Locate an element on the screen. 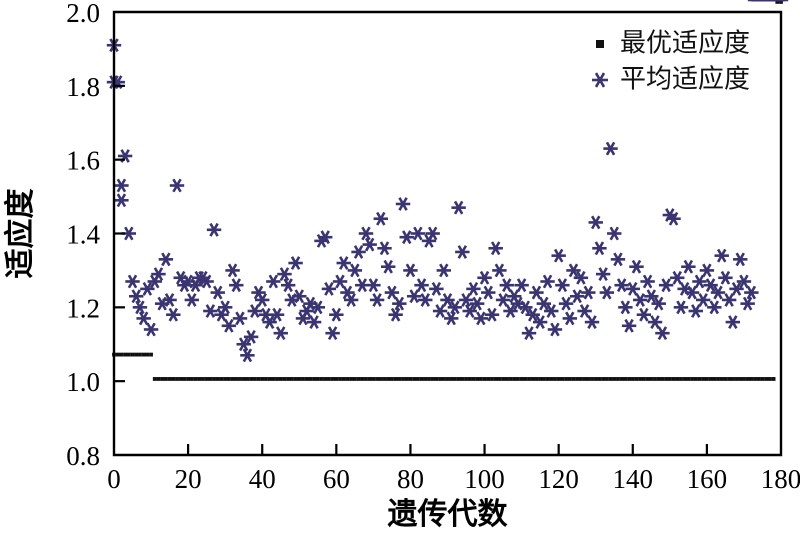 The image size is (800, 540). x-tick-label-180: 180 is located at coordinates (780, 479).